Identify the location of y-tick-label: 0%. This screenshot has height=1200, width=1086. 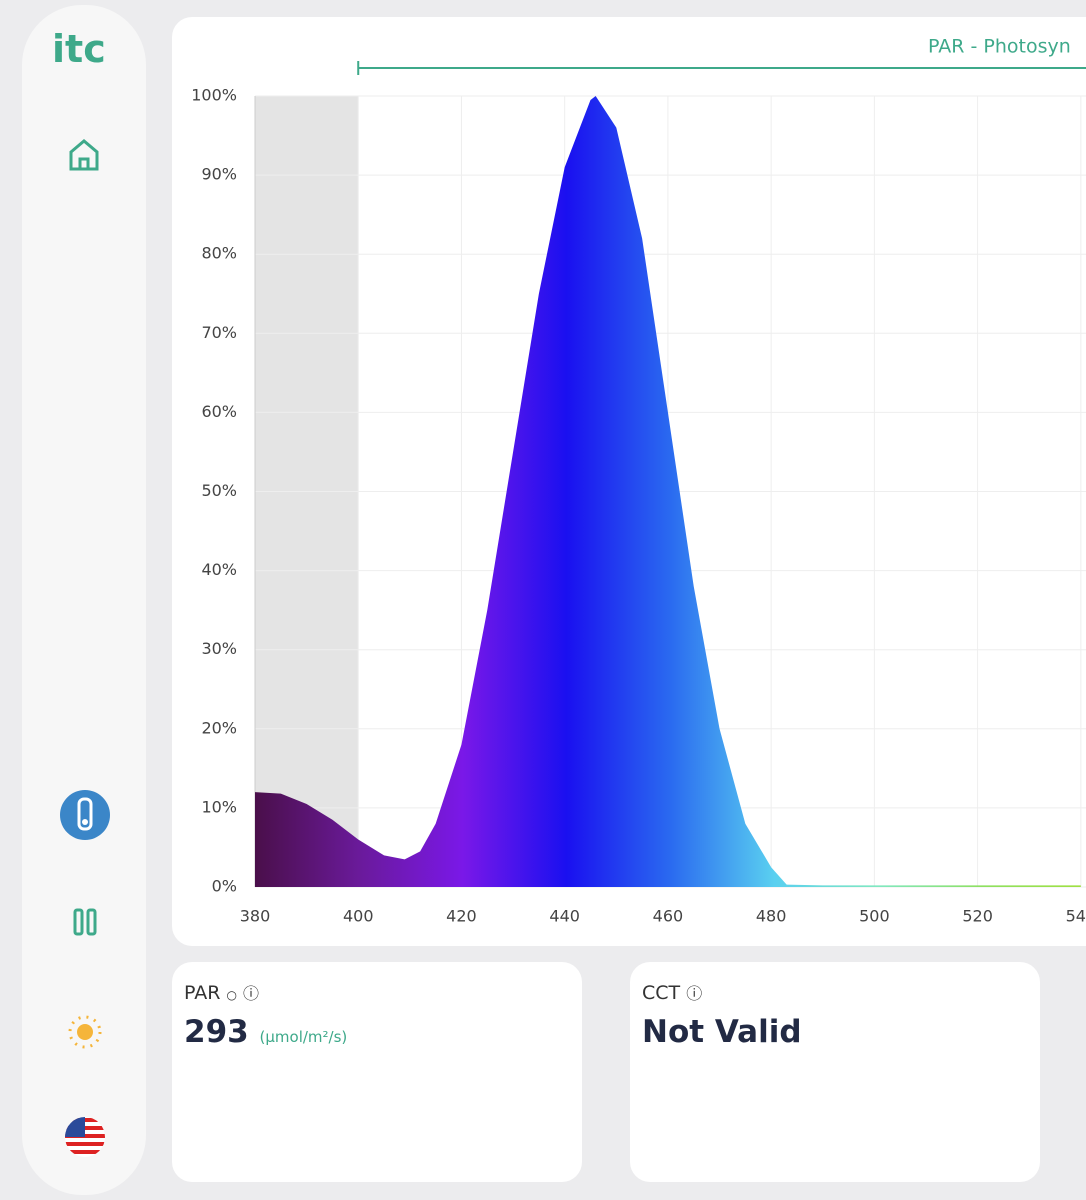
(224, 886).